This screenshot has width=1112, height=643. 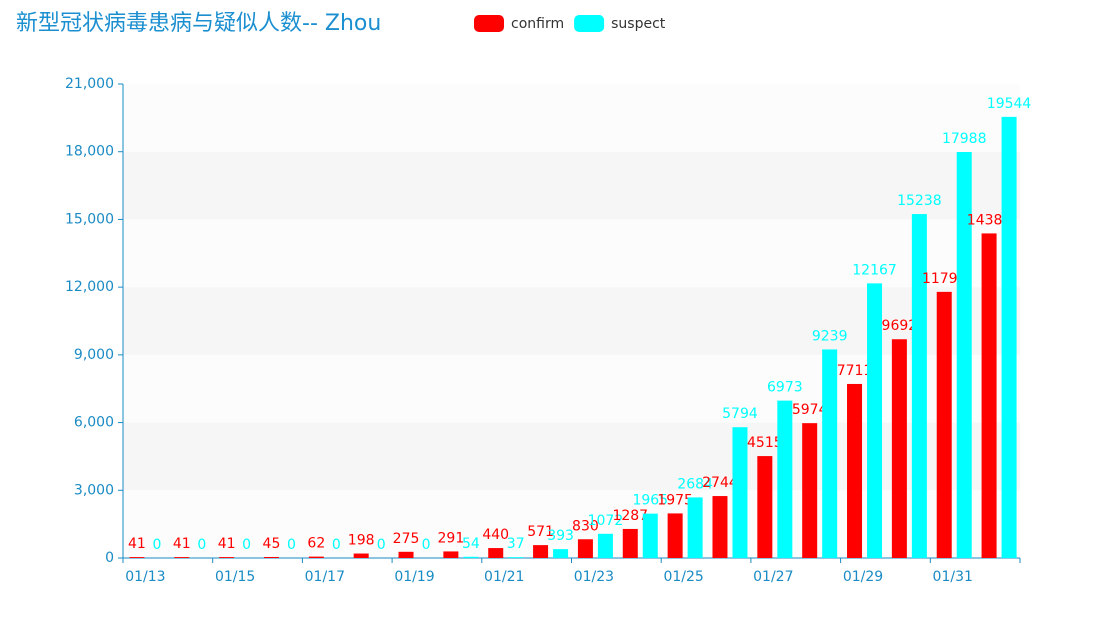 What do you see at coordinates (638, 24) in the screenshot?
I see `legend-label: suspect` at bounding box center [638, 24].